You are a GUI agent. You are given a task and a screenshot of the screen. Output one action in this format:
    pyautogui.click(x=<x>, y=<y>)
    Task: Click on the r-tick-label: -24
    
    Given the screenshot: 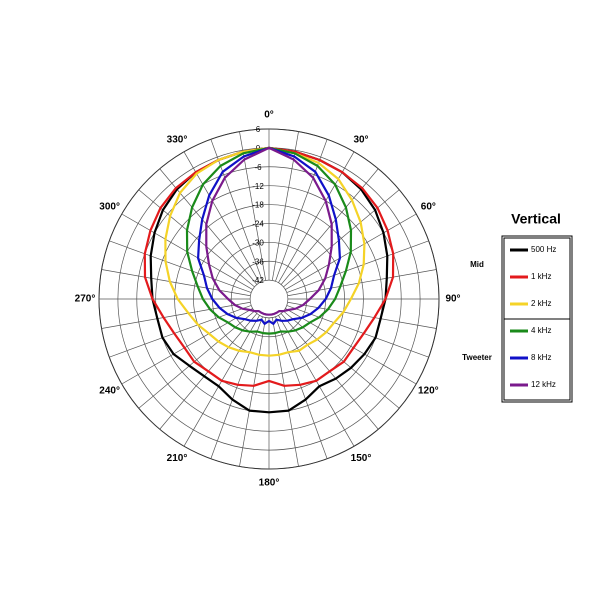 What is the action you would take?
    pyautogui.click(x=258, y=224)
    